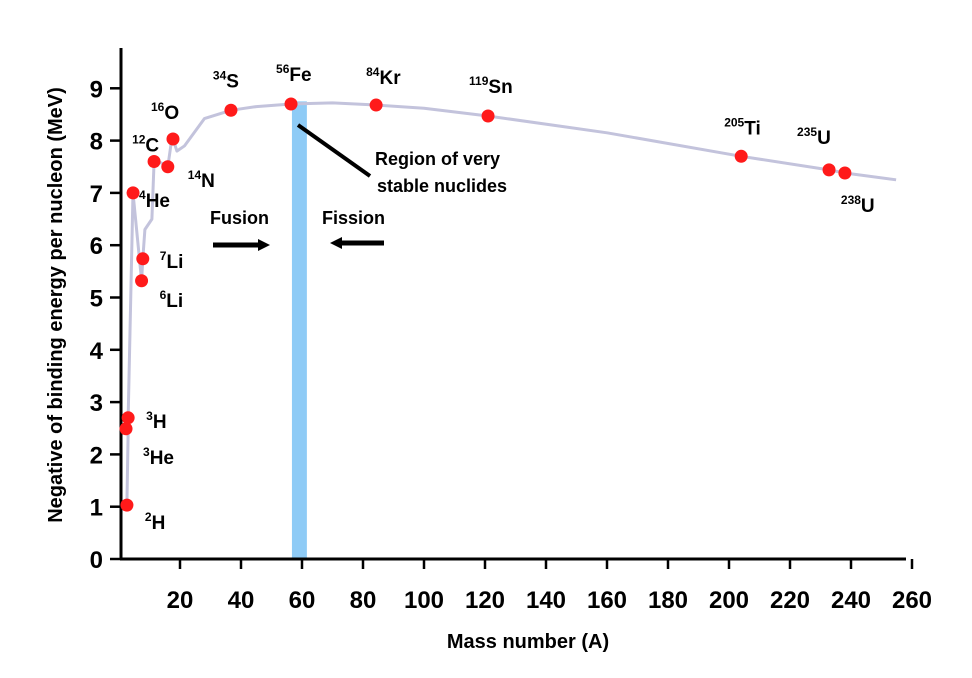  I want to click on mass-number-superscript: 84, so click(373, 72).